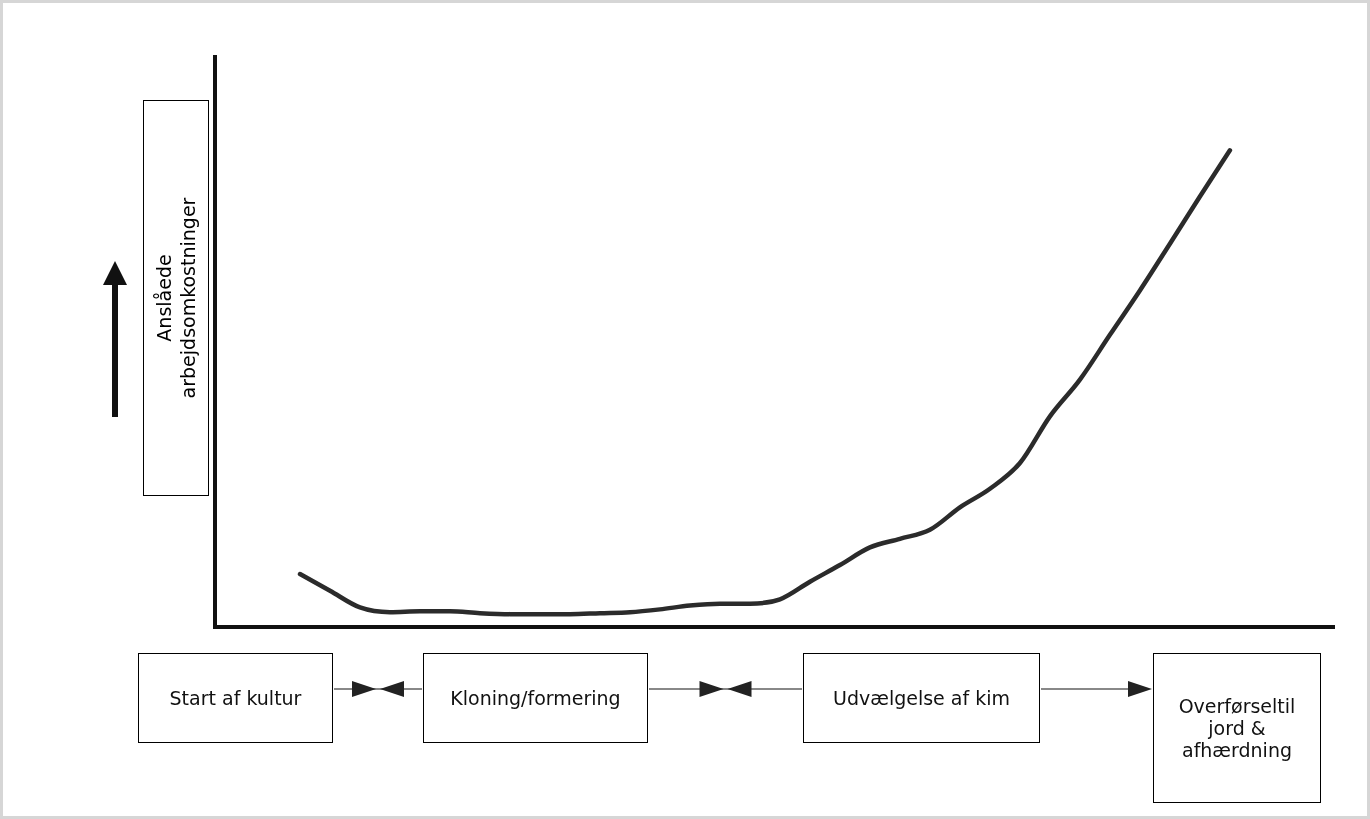  Describe the element at coordinates (1237, 728) in the screenshot. I see `text: Overførseltil jord & afhærdning` at that location.